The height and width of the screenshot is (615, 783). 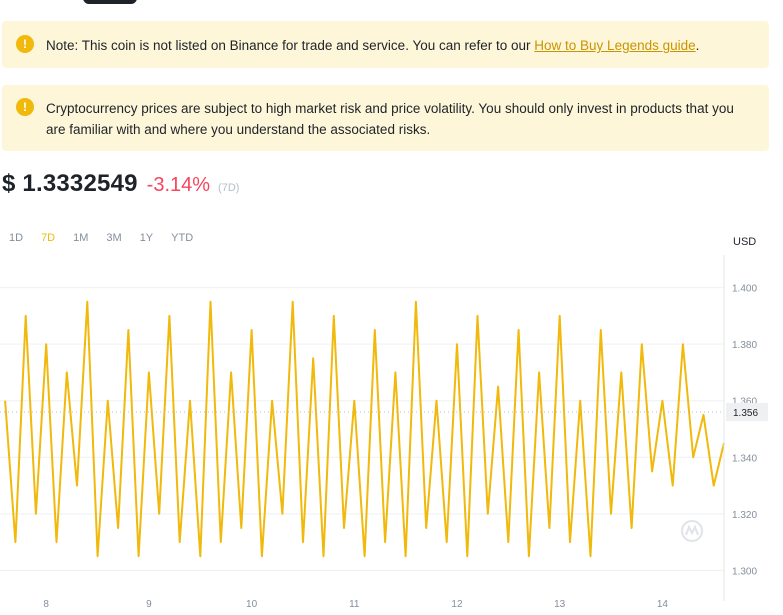 I want to click on page-title-fragment, so click(x=110, y=2).